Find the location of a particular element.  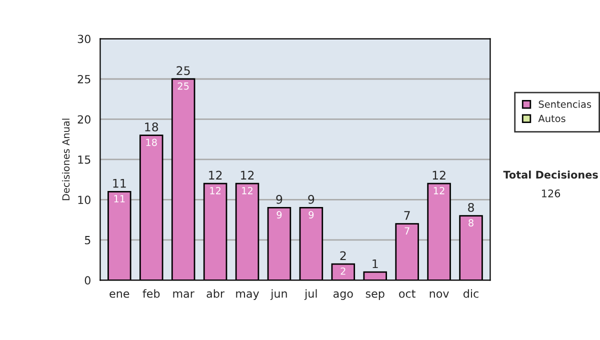

x-tick-label: jul is located at coordinates (310, 294).